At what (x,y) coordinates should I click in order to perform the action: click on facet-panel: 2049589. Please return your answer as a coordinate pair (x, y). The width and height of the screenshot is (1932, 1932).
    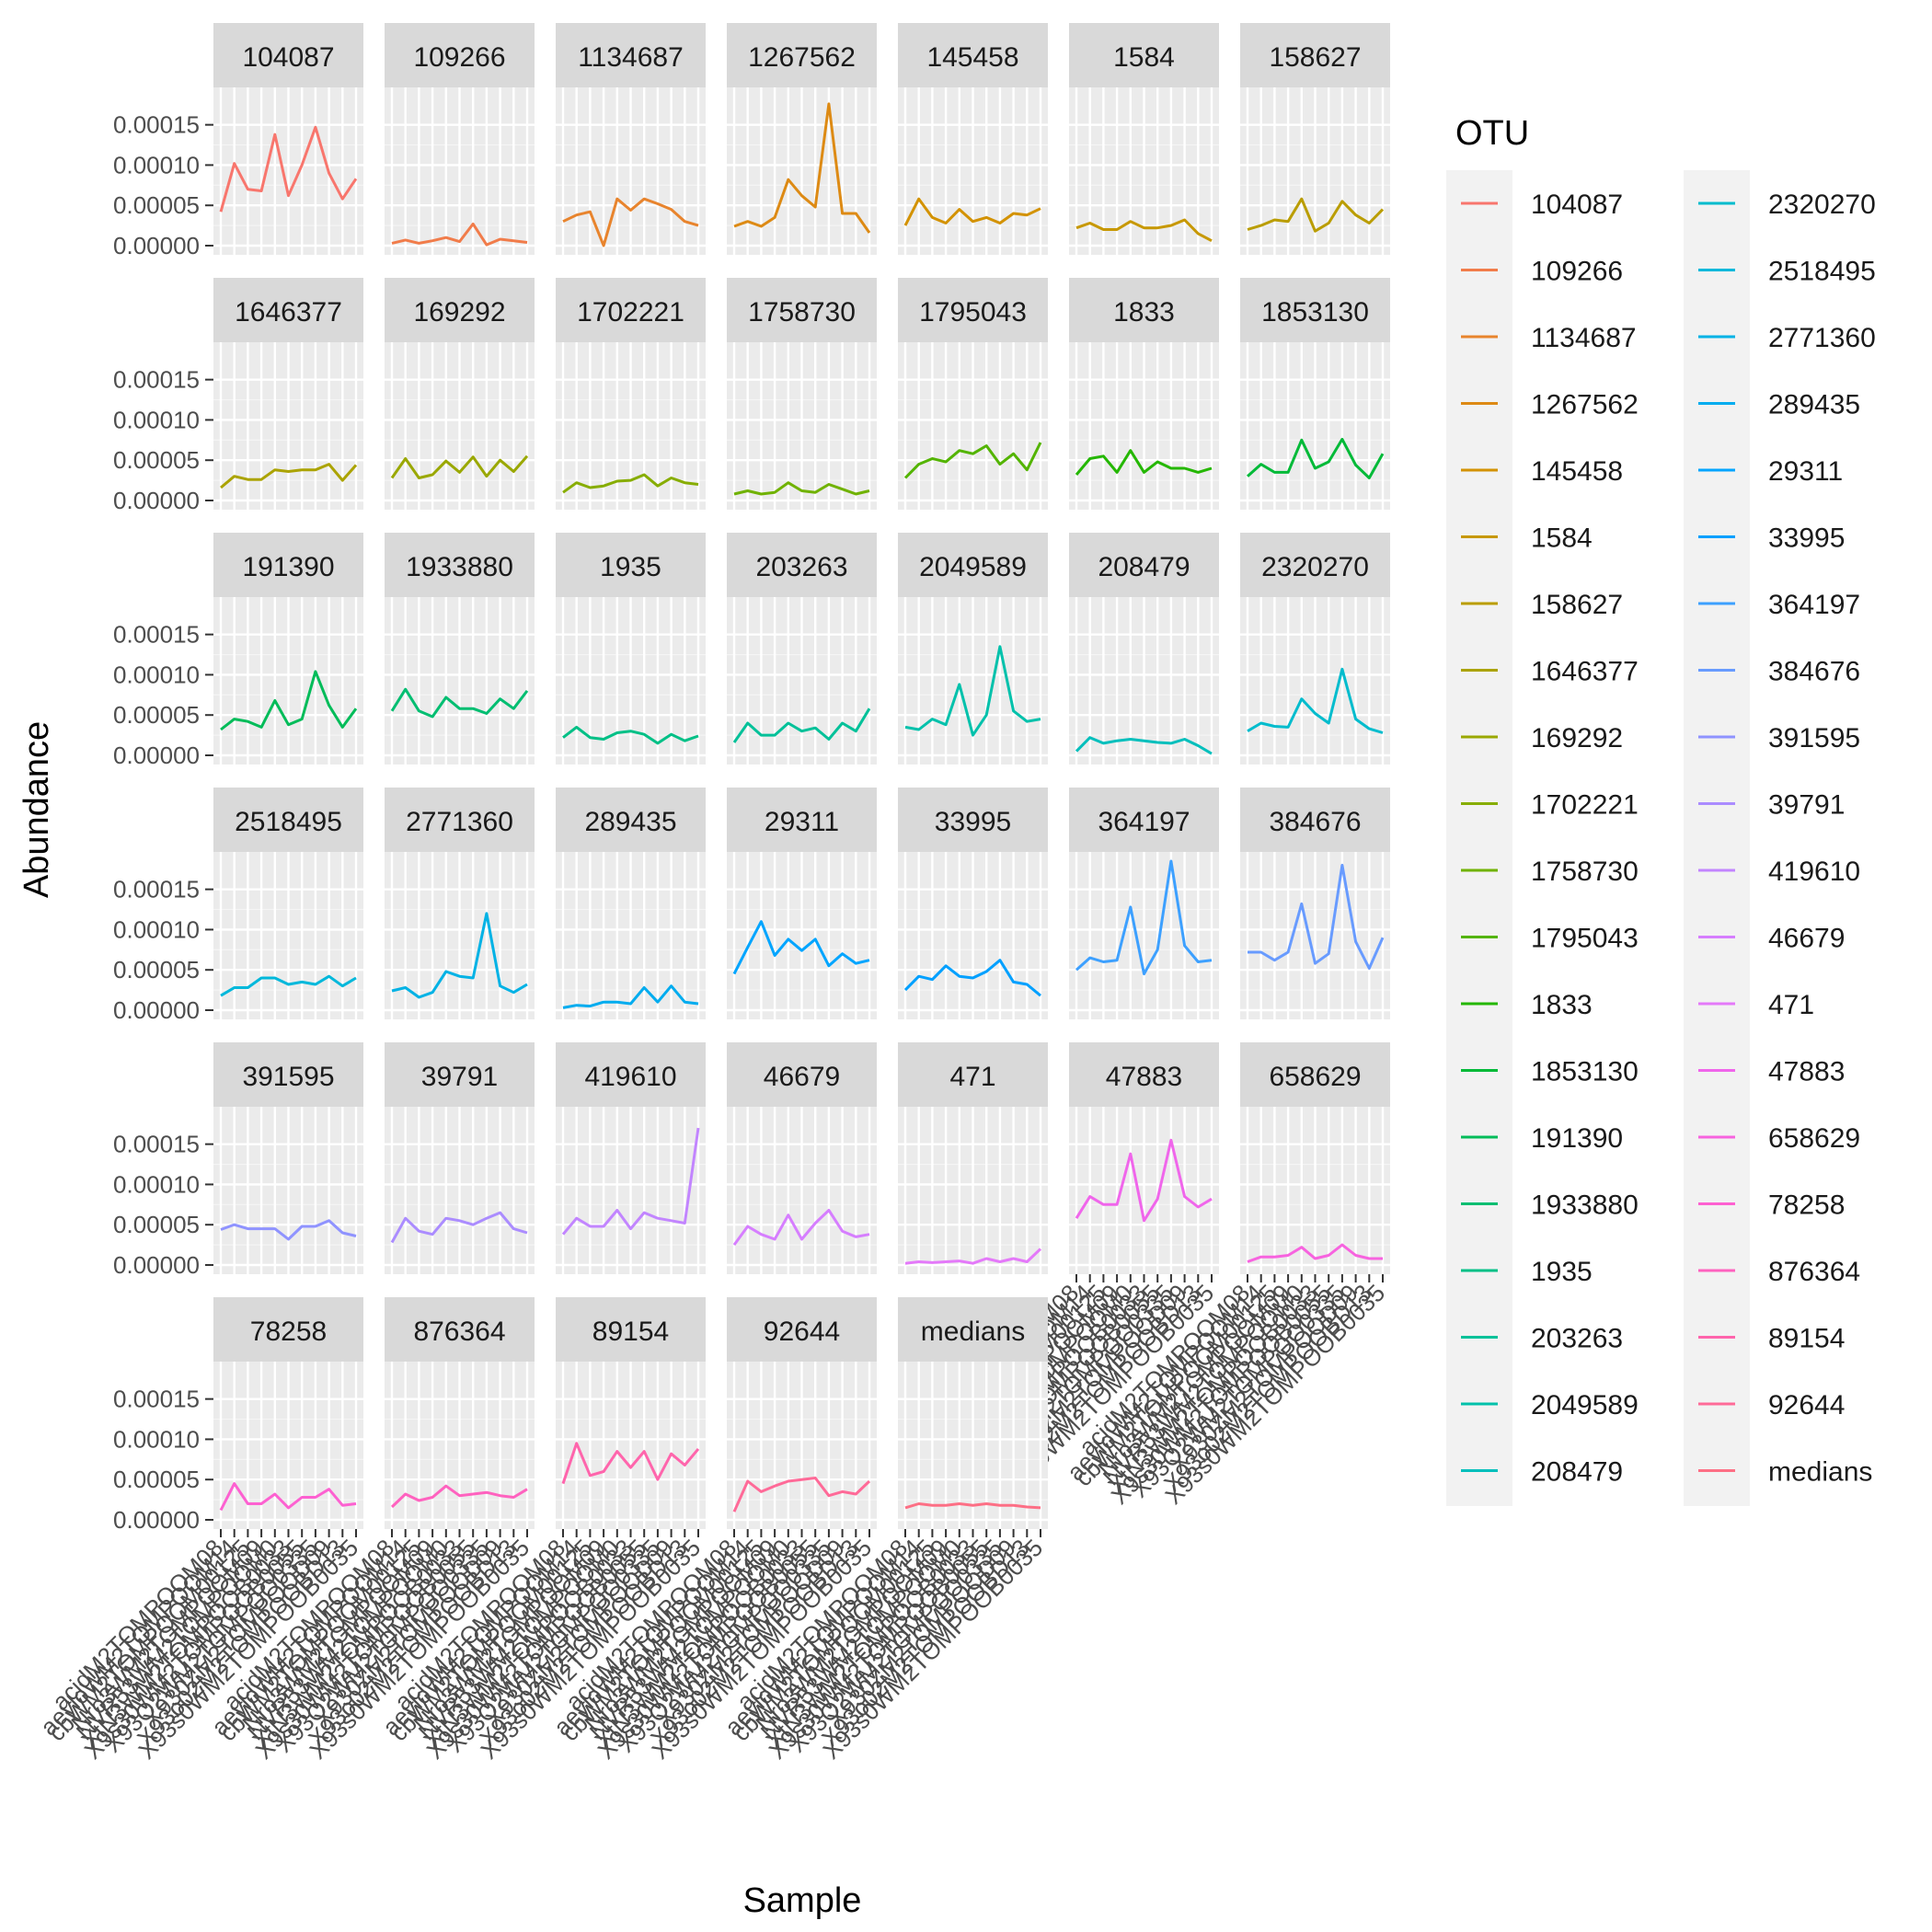
    Looking at the image, I should click on (973, 649).